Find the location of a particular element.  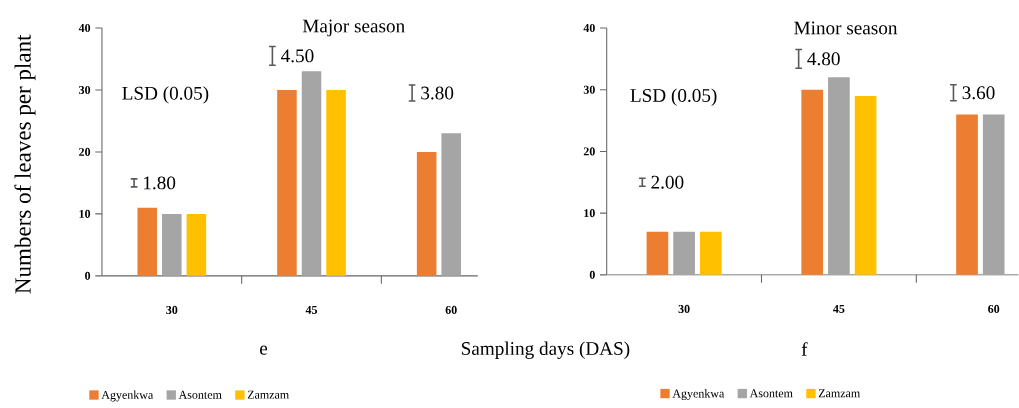

annotation: 2.00 is located at coordinates (667, 182).